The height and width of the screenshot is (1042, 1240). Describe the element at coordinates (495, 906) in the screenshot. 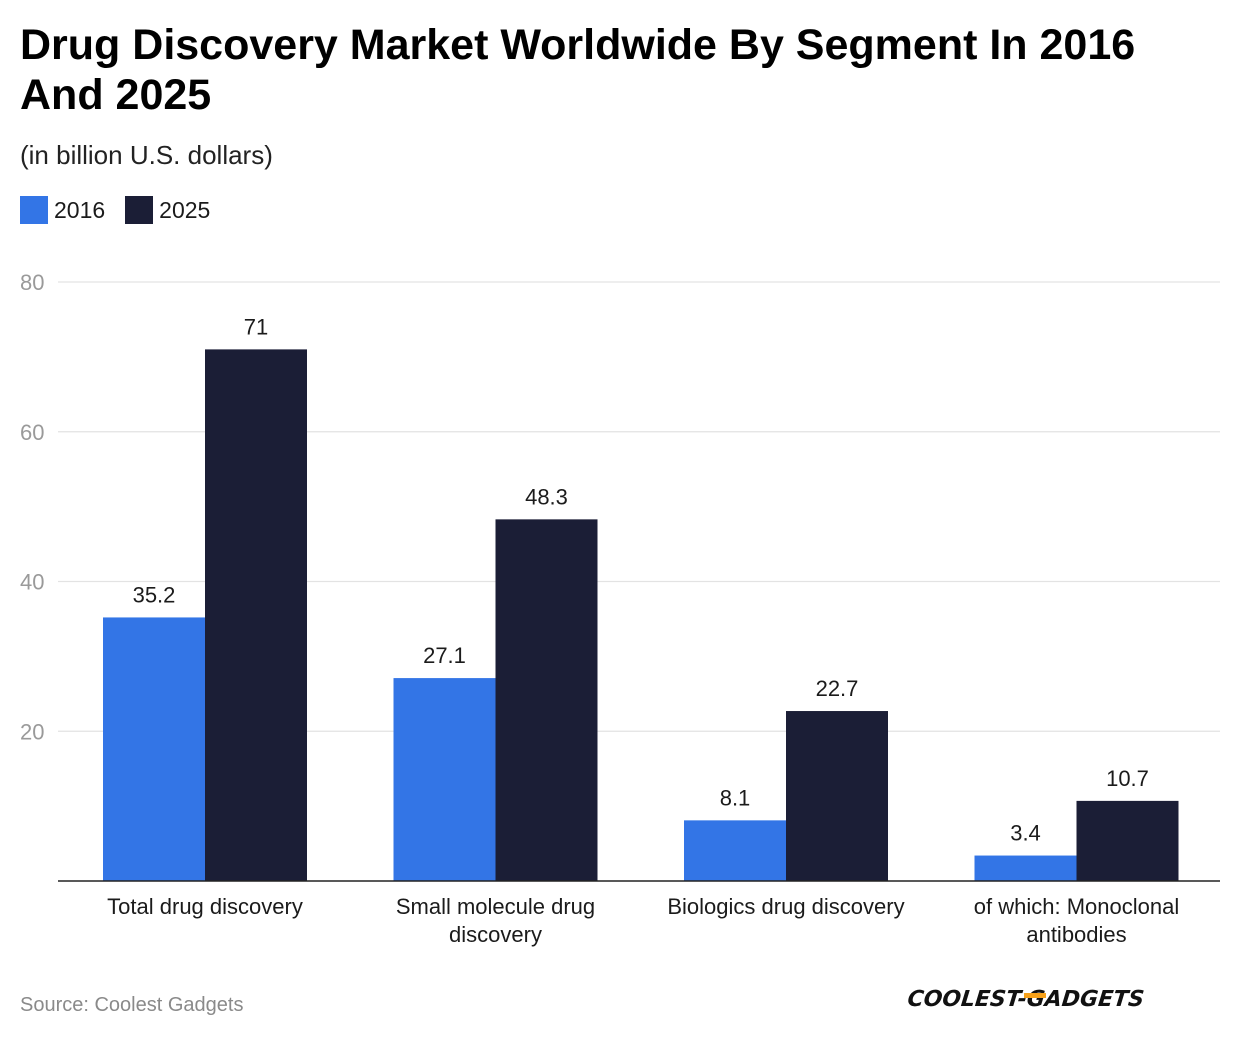

I see `x-tick-label: Small molecule drug` at that location.